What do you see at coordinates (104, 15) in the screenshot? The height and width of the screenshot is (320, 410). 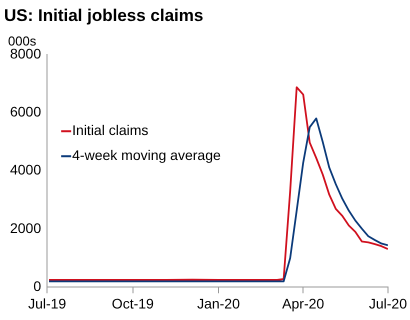 I see `chart-title: US: Initial jobless claims` at bounding box center [104, 15].